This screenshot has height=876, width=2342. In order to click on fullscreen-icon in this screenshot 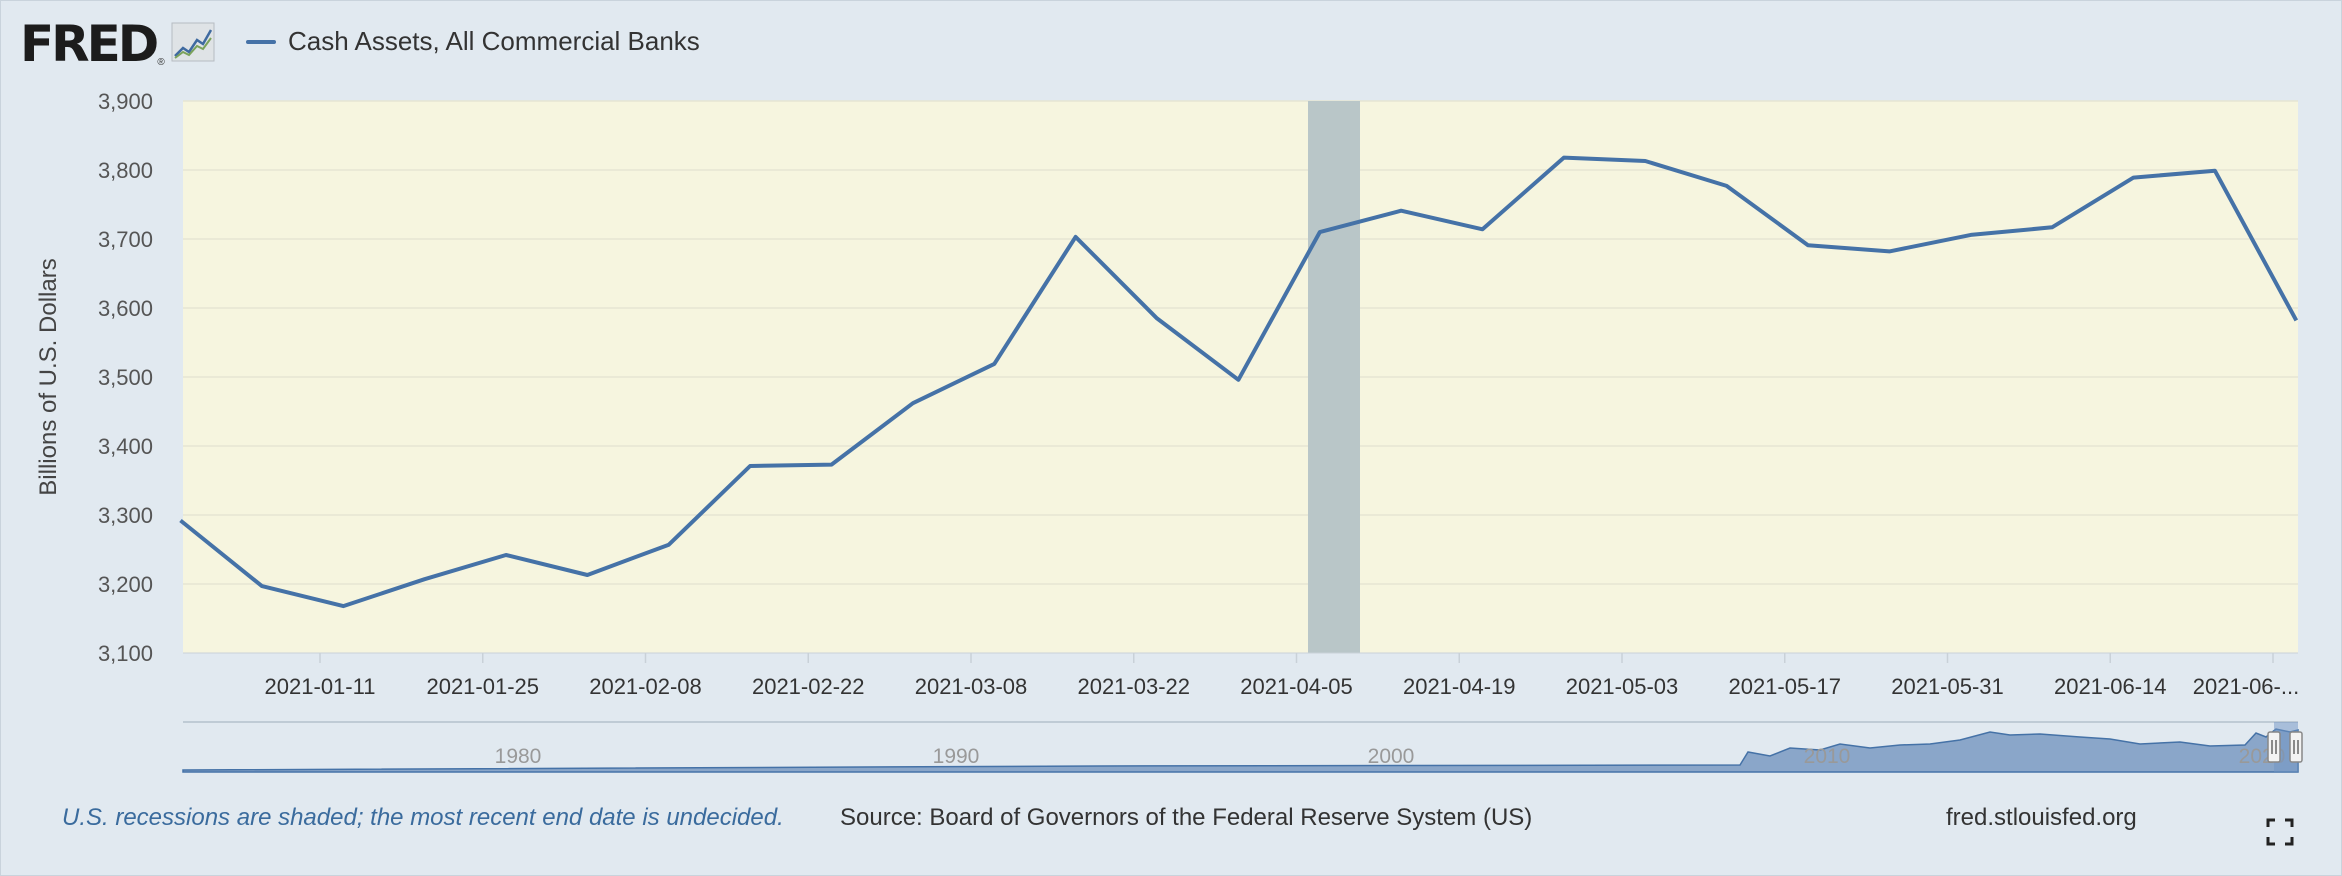, I will do `click(2280, 832)`.